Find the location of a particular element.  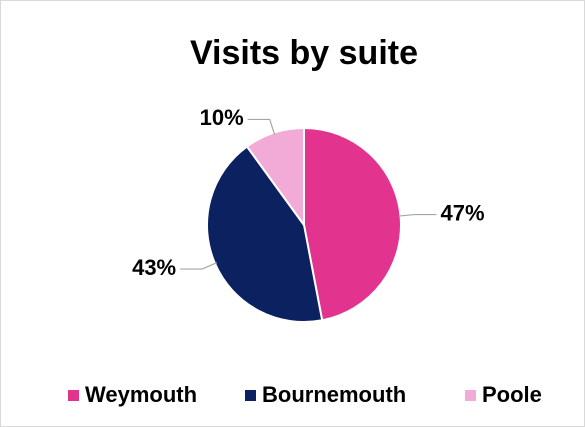

legend-label: Bournemouth is located at coordinates (334, 394).